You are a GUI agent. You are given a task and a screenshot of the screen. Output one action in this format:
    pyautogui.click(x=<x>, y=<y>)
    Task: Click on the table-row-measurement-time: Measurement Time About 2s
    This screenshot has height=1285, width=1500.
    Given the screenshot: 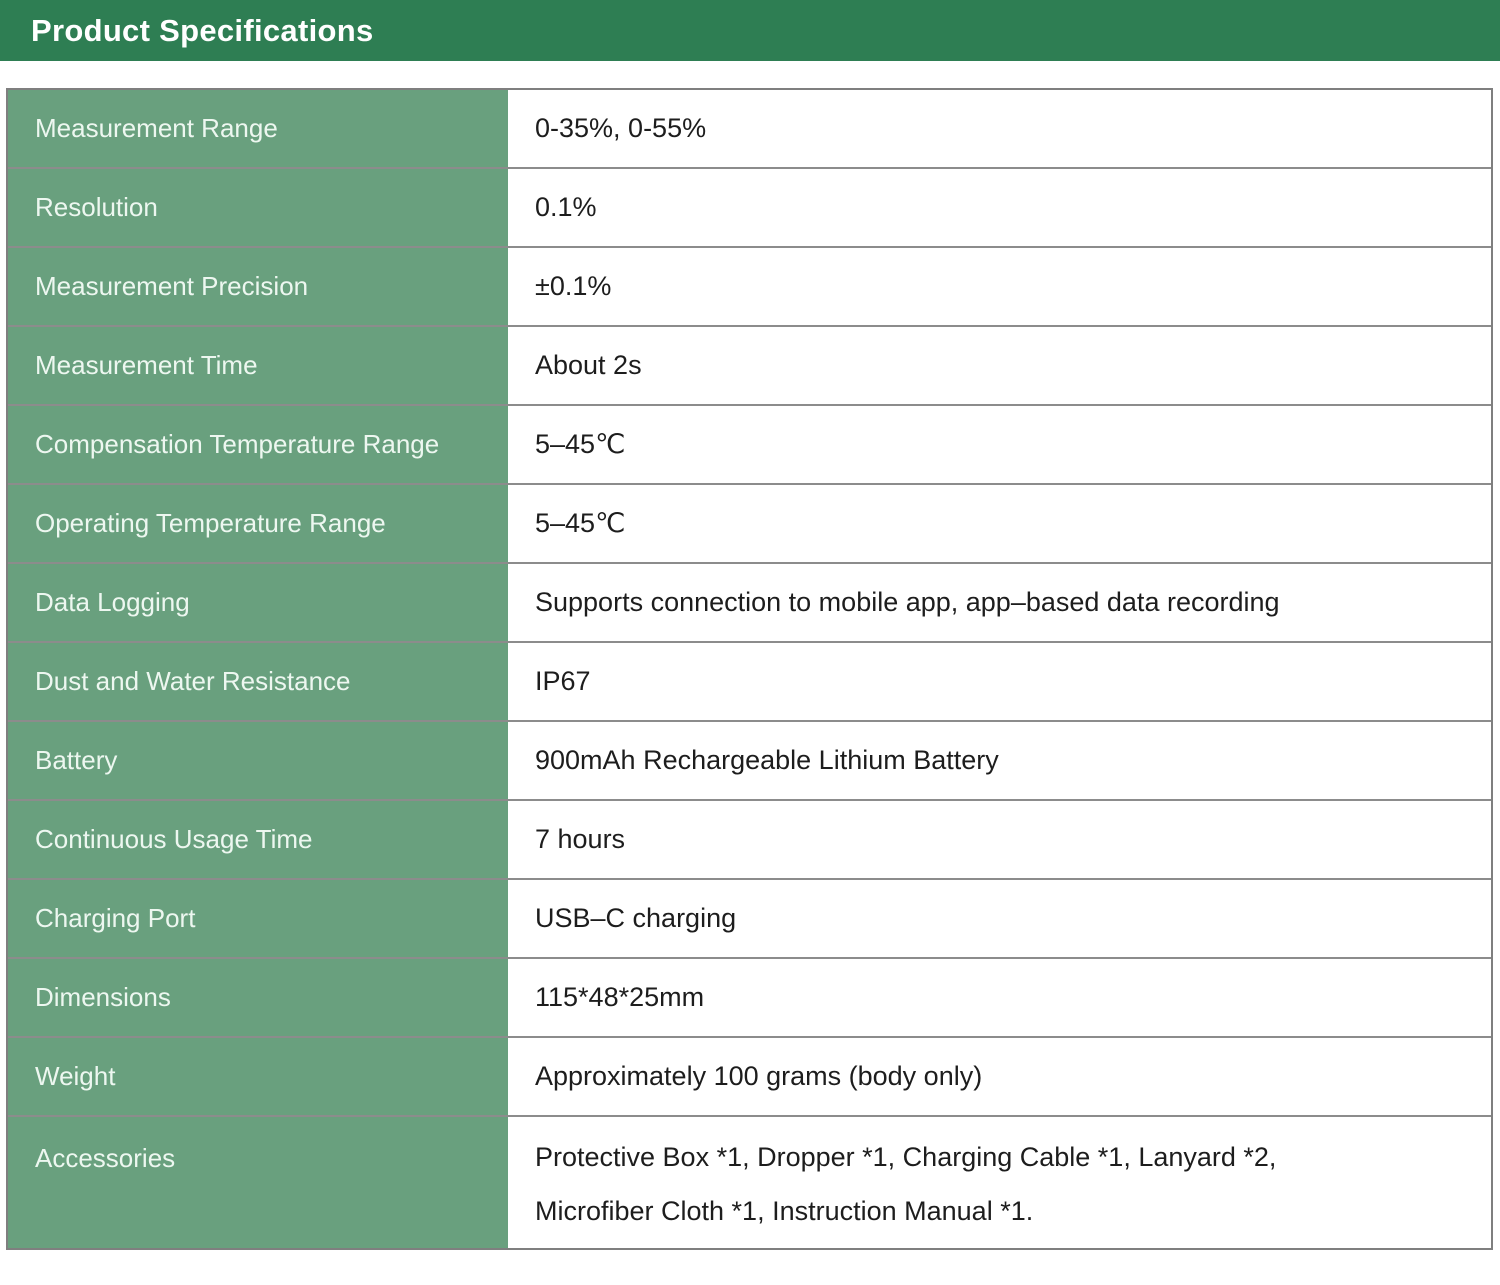 What is the action you would take?
    pyautogui.click(x=749, y=366)
    